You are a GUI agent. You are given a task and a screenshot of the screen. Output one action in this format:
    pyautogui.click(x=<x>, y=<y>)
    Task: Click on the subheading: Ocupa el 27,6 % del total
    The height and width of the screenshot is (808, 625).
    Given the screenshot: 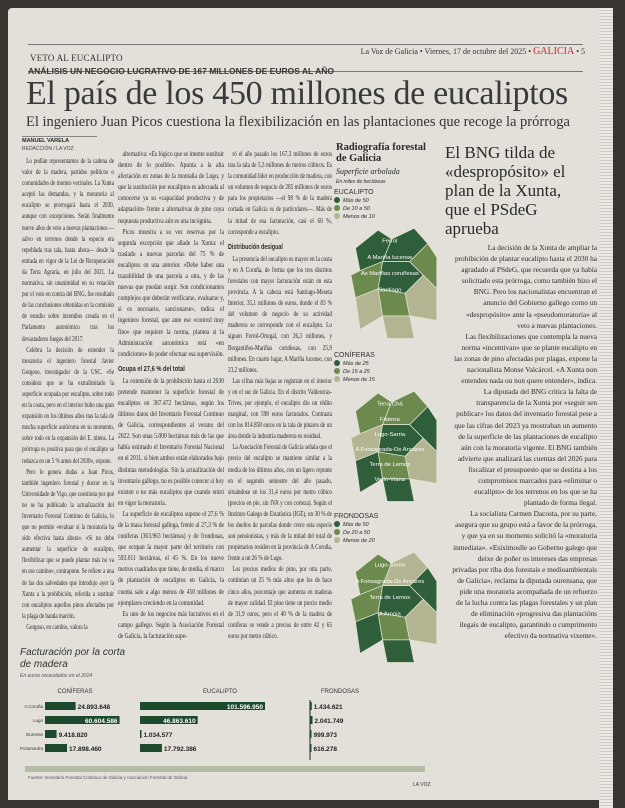 What is the action you would take?
    pyautogui.click(x=151, y=368)
    